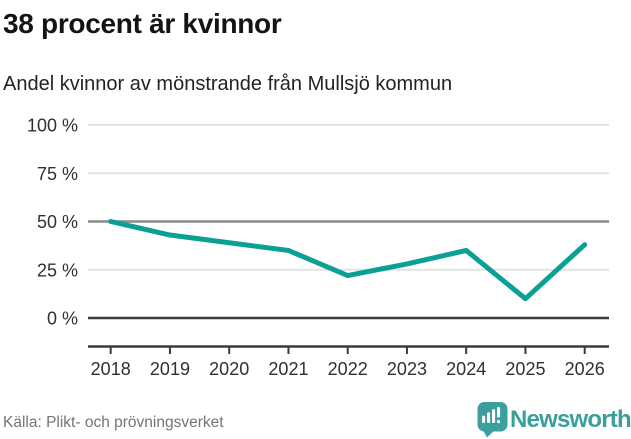 The height and width of the screenshot is (439, 631). Describe the element at coordinates (52, 126) in the screenshot. I see `y-tick-label: 100 %` at that location.